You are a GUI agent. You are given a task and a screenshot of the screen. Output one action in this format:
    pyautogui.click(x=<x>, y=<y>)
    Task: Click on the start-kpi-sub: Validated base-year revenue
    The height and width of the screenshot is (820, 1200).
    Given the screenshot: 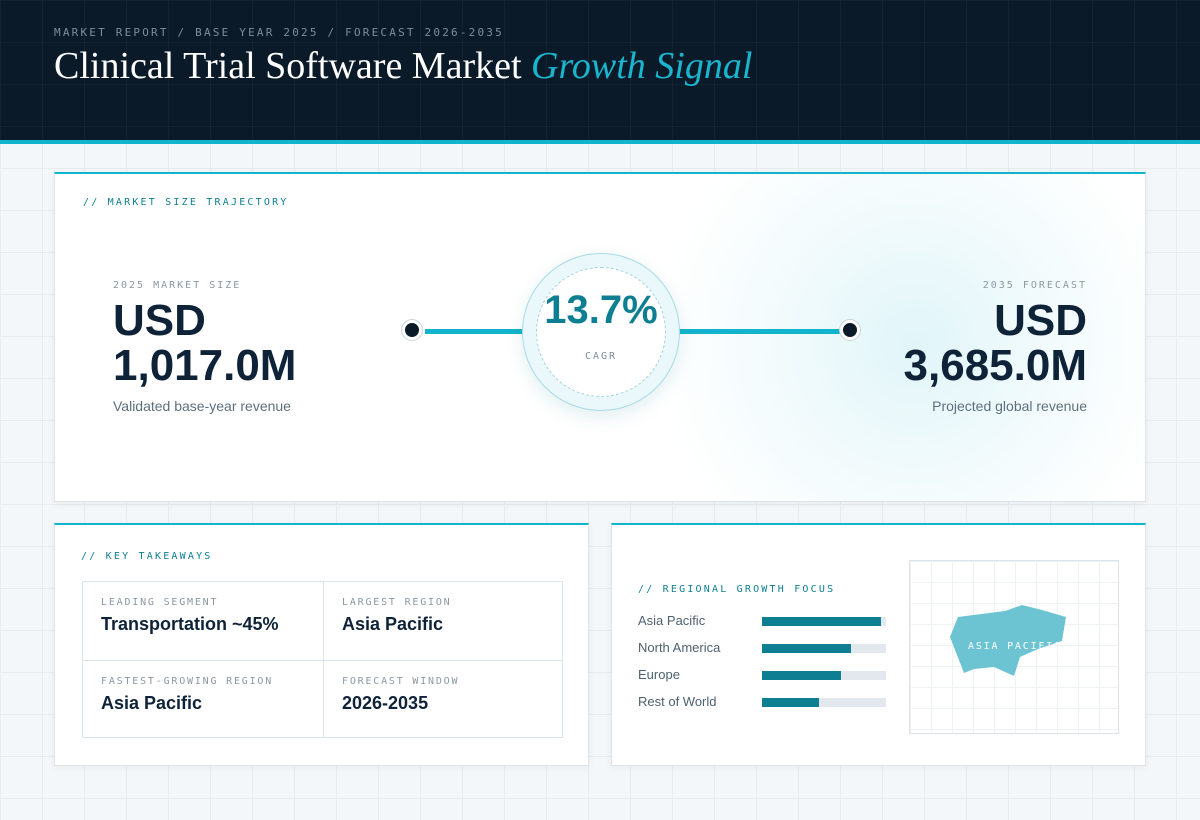 What is the action you would take?
    pyautogui.click(x=202, y=406)
    